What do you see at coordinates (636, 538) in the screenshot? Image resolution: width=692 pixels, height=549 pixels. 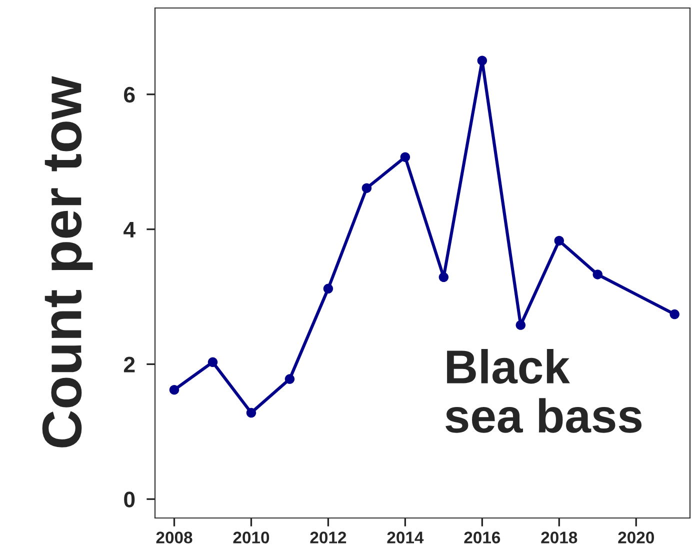 I see `x-tick-label: 2020` at bounding box center [636, 538].